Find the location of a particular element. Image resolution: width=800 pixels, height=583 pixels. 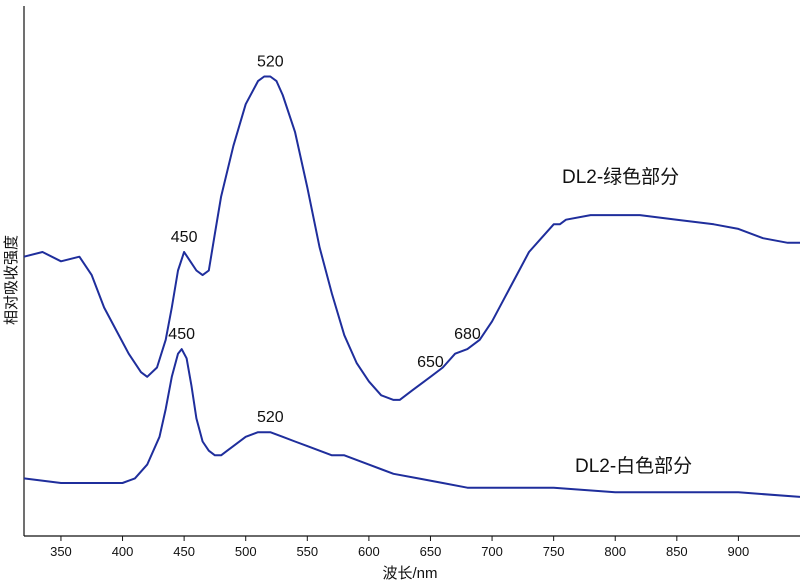

x-tick-label: 450 is located at coordinates (184, 551).